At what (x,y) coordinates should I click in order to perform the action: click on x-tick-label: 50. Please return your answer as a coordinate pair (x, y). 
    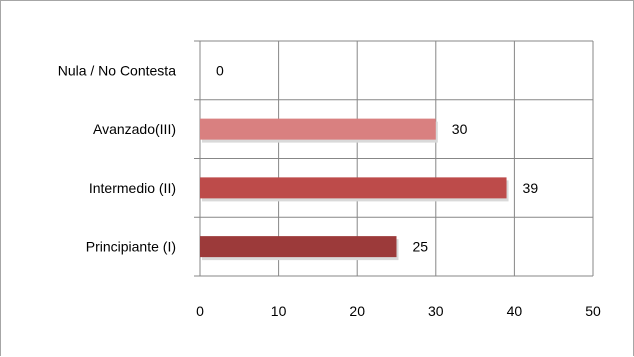
    Looking at the image, I should click on (593, 311).